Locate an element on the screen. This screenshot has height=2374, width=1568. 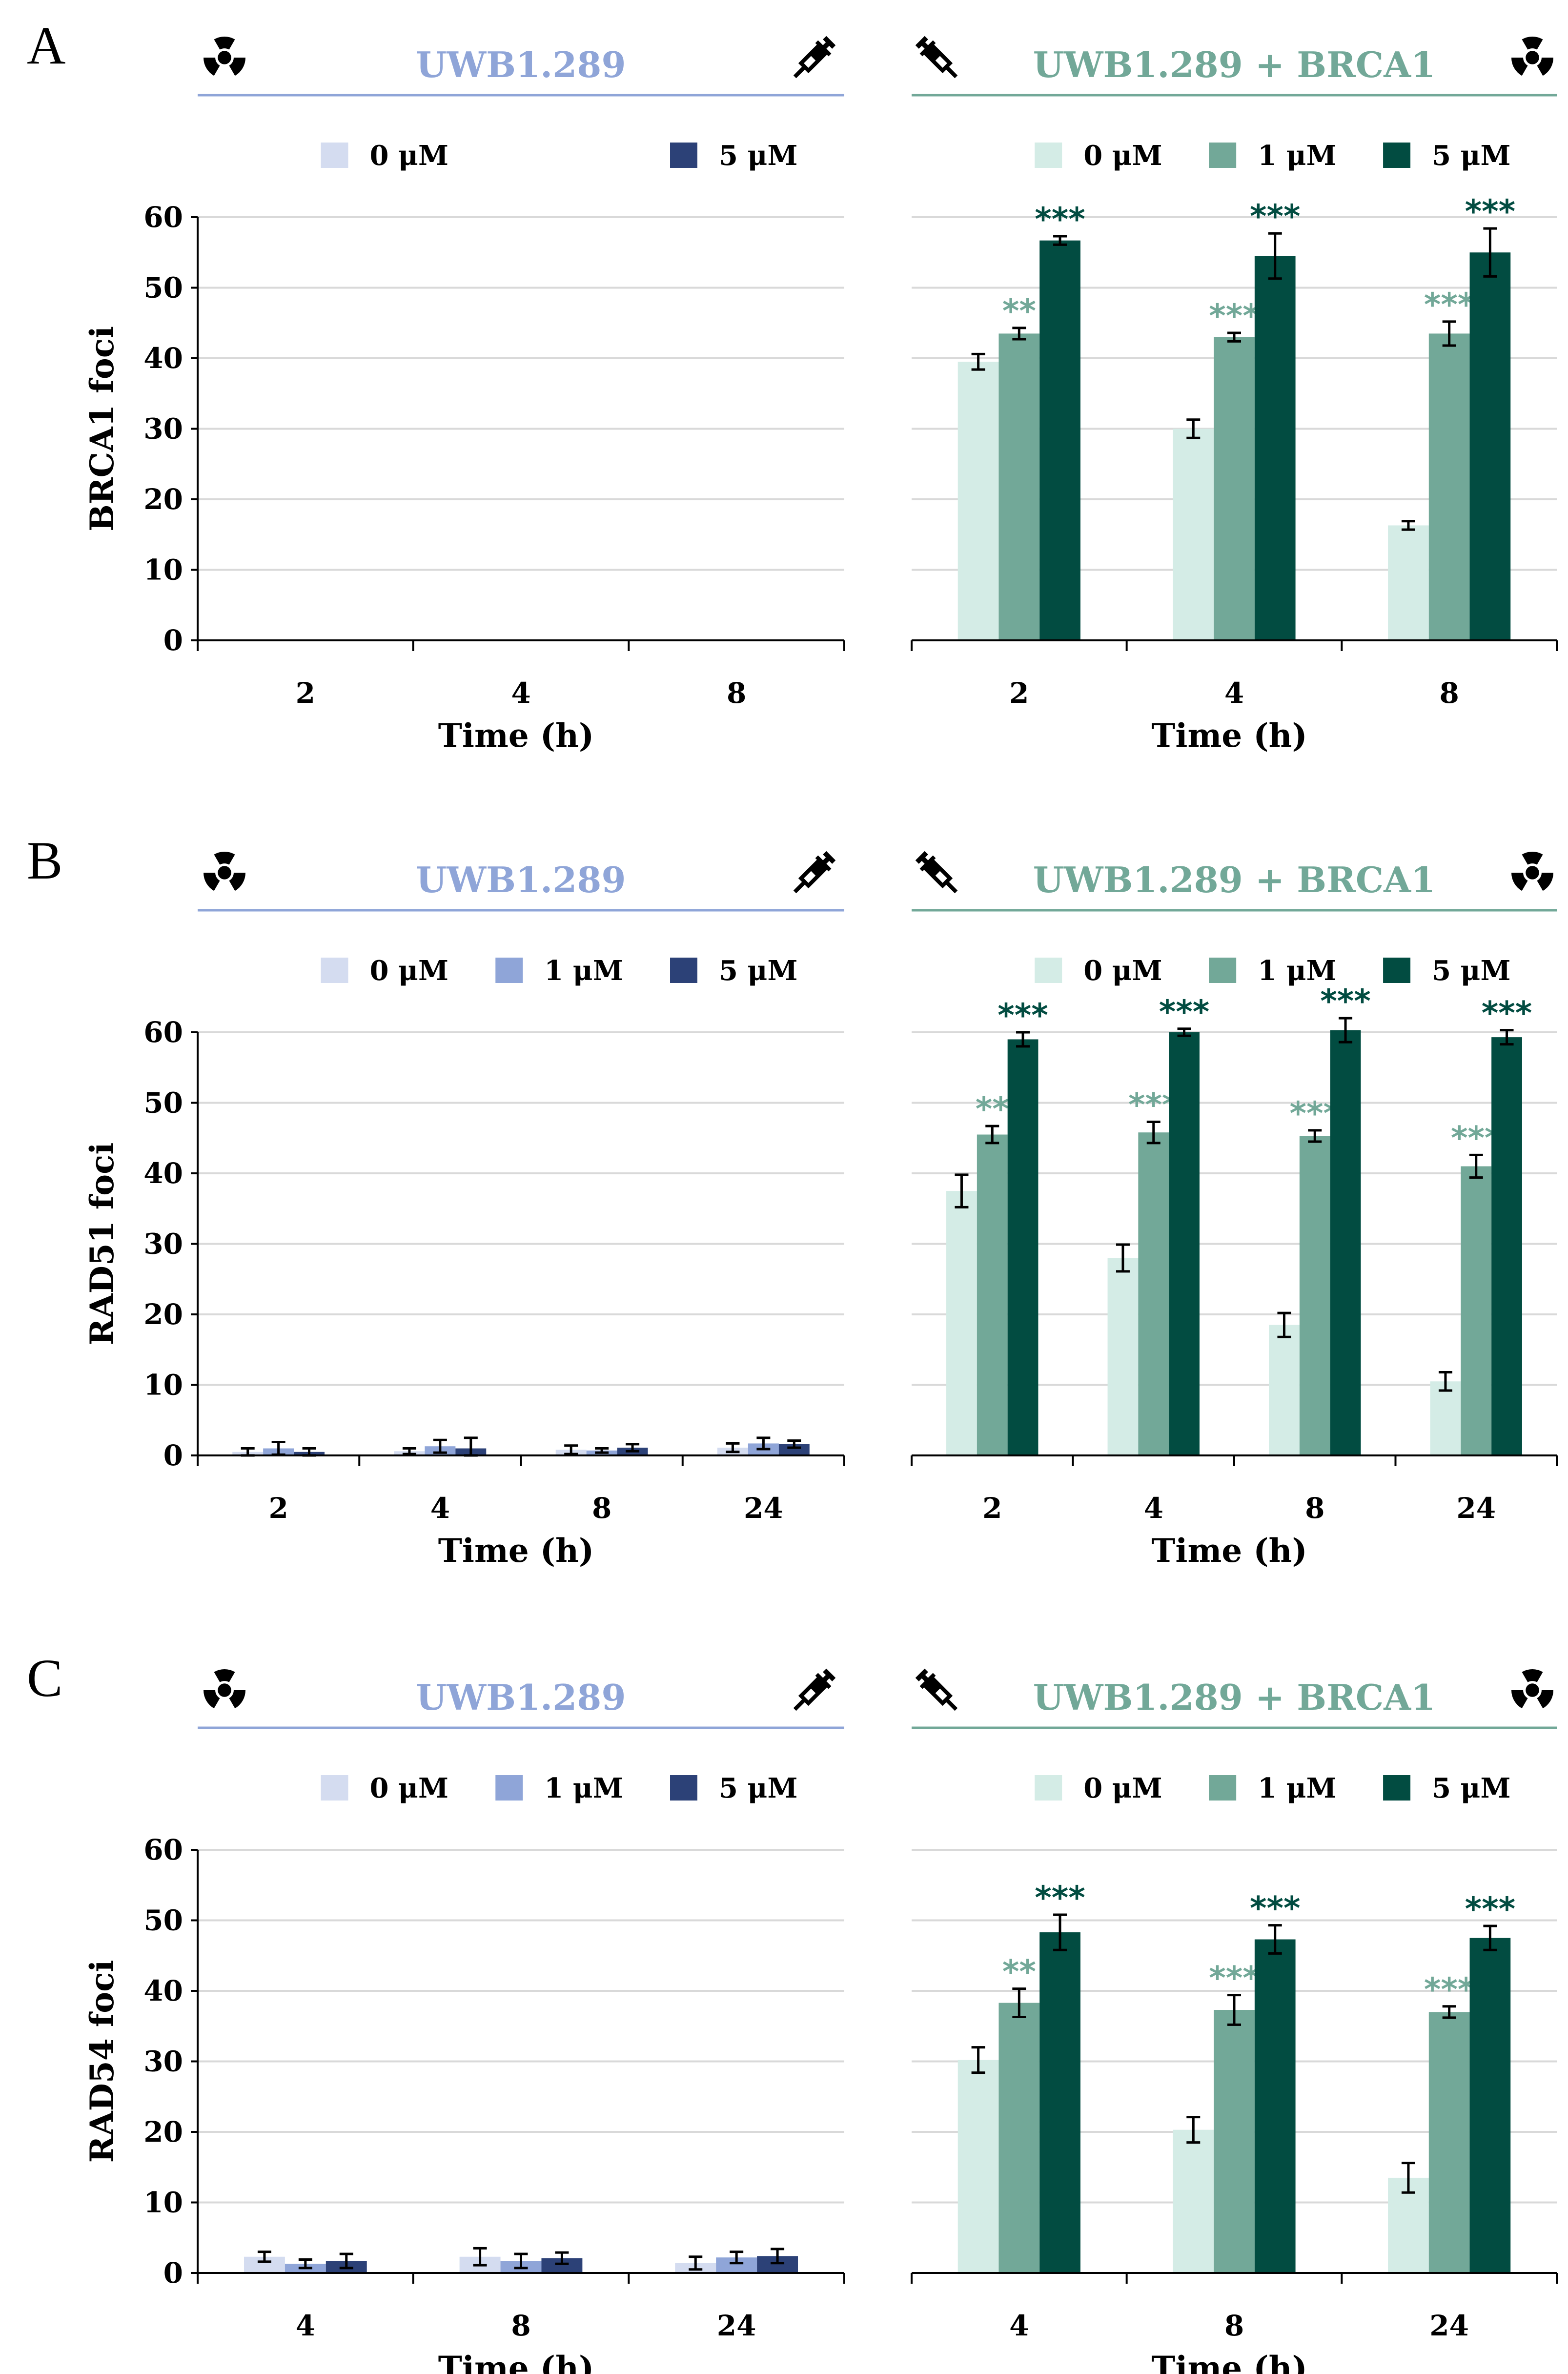
legend-label: 1 μM is located at coordinates (583, 971).